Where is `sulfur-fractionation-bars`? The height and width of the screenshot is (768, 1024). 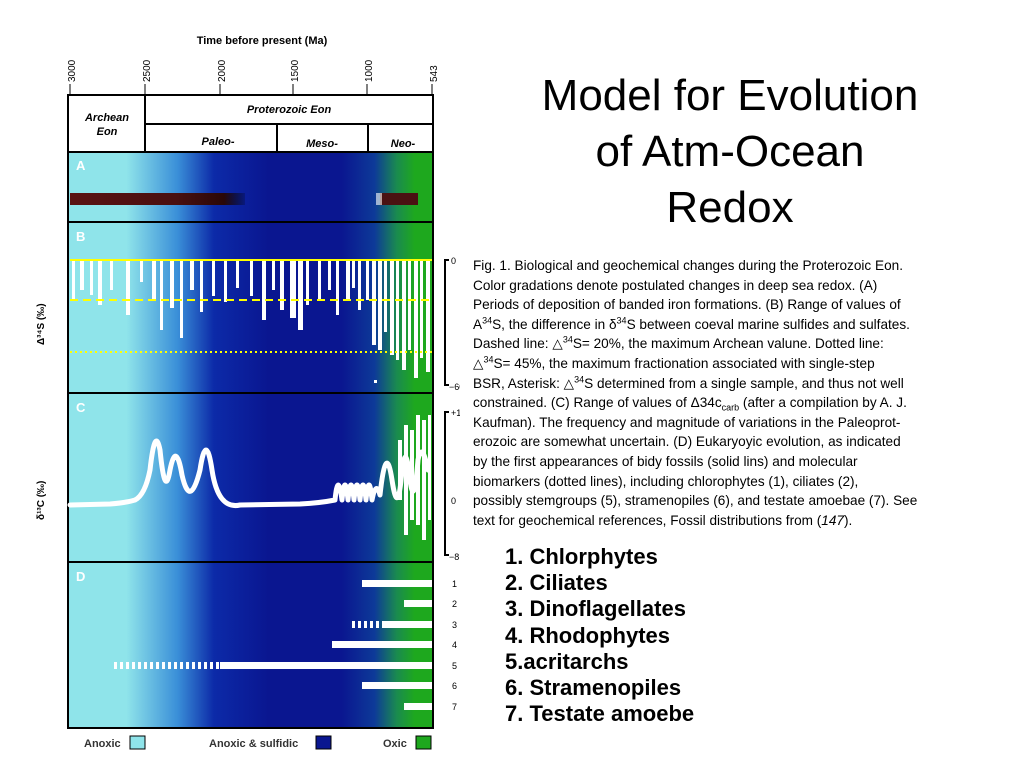
sulfur-fractionation-bars is located at coordinates (251, 321).